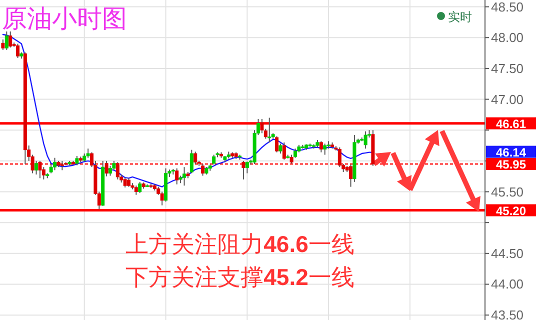  What do you see at coordinates (507, 68) in the screenshot?
I see `y-tick-label: 47.50` at bounding box center [507, 68].